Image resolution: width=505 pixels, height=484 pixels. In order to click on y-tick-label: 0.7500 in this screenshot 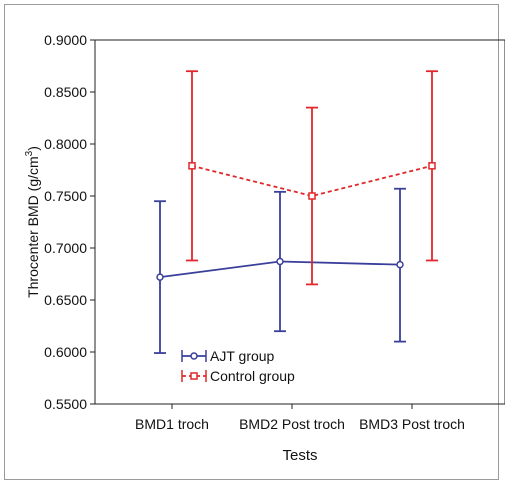, I will do `click(65, 196)`.